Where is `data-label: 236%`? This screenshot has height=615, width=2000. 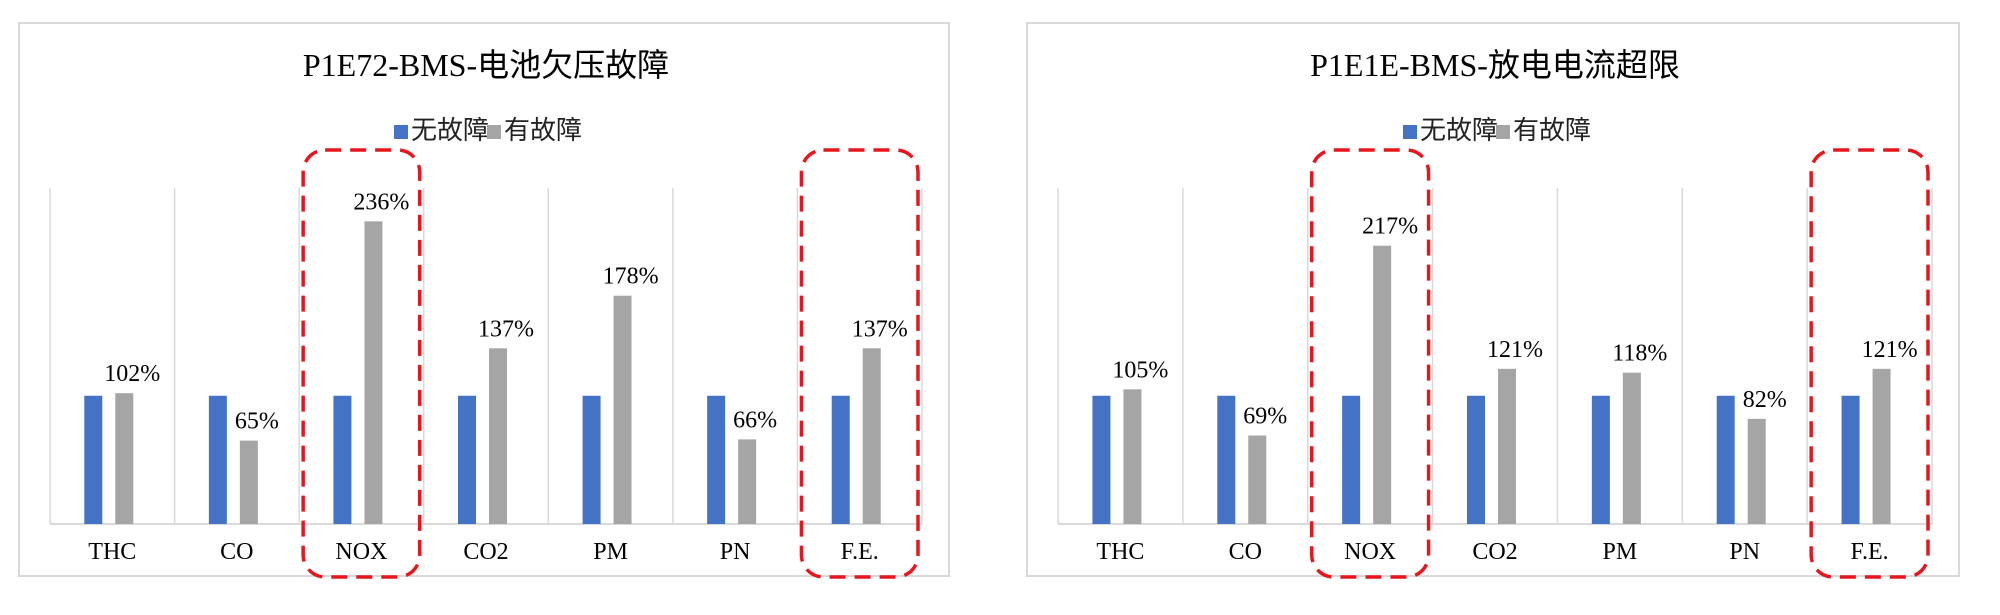
data-label: 236% is located at coordinates (381, 202).